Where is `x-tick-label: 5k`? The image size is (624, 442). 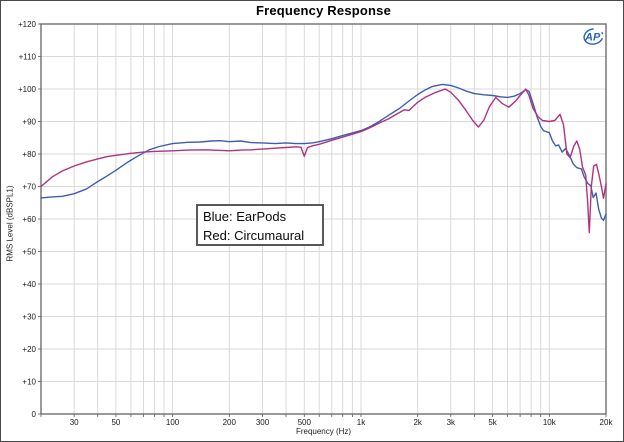 x-tick-label: 5k is located at coordinates (492, 422).